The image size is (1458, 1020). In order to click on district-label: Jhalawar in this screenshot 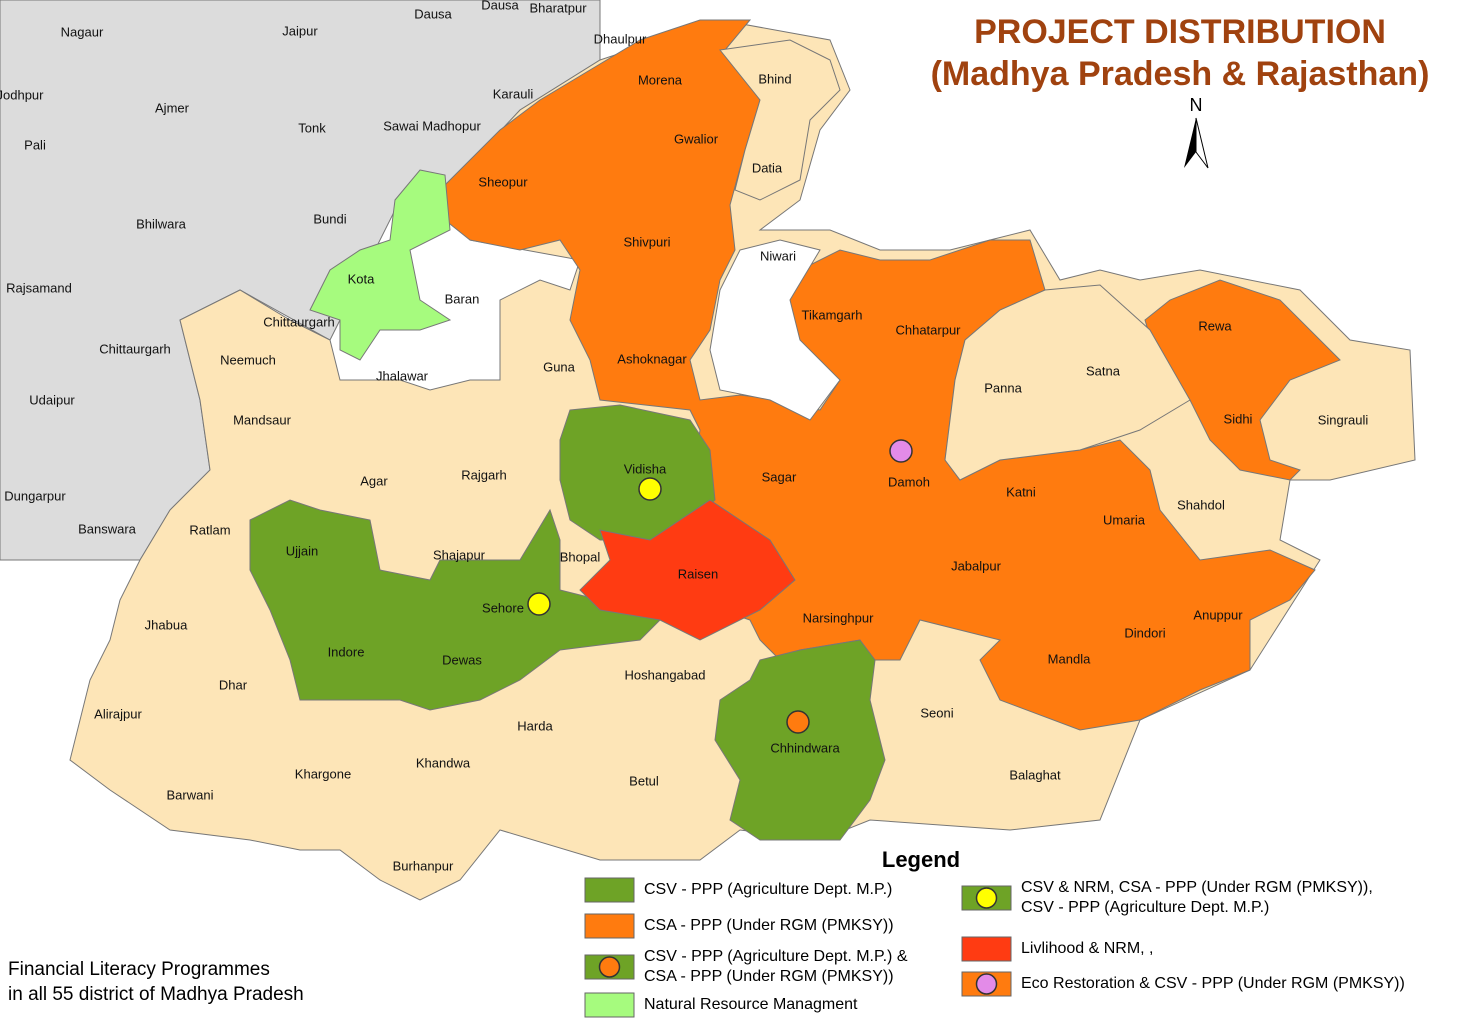, I will do `click(402, 375)`.